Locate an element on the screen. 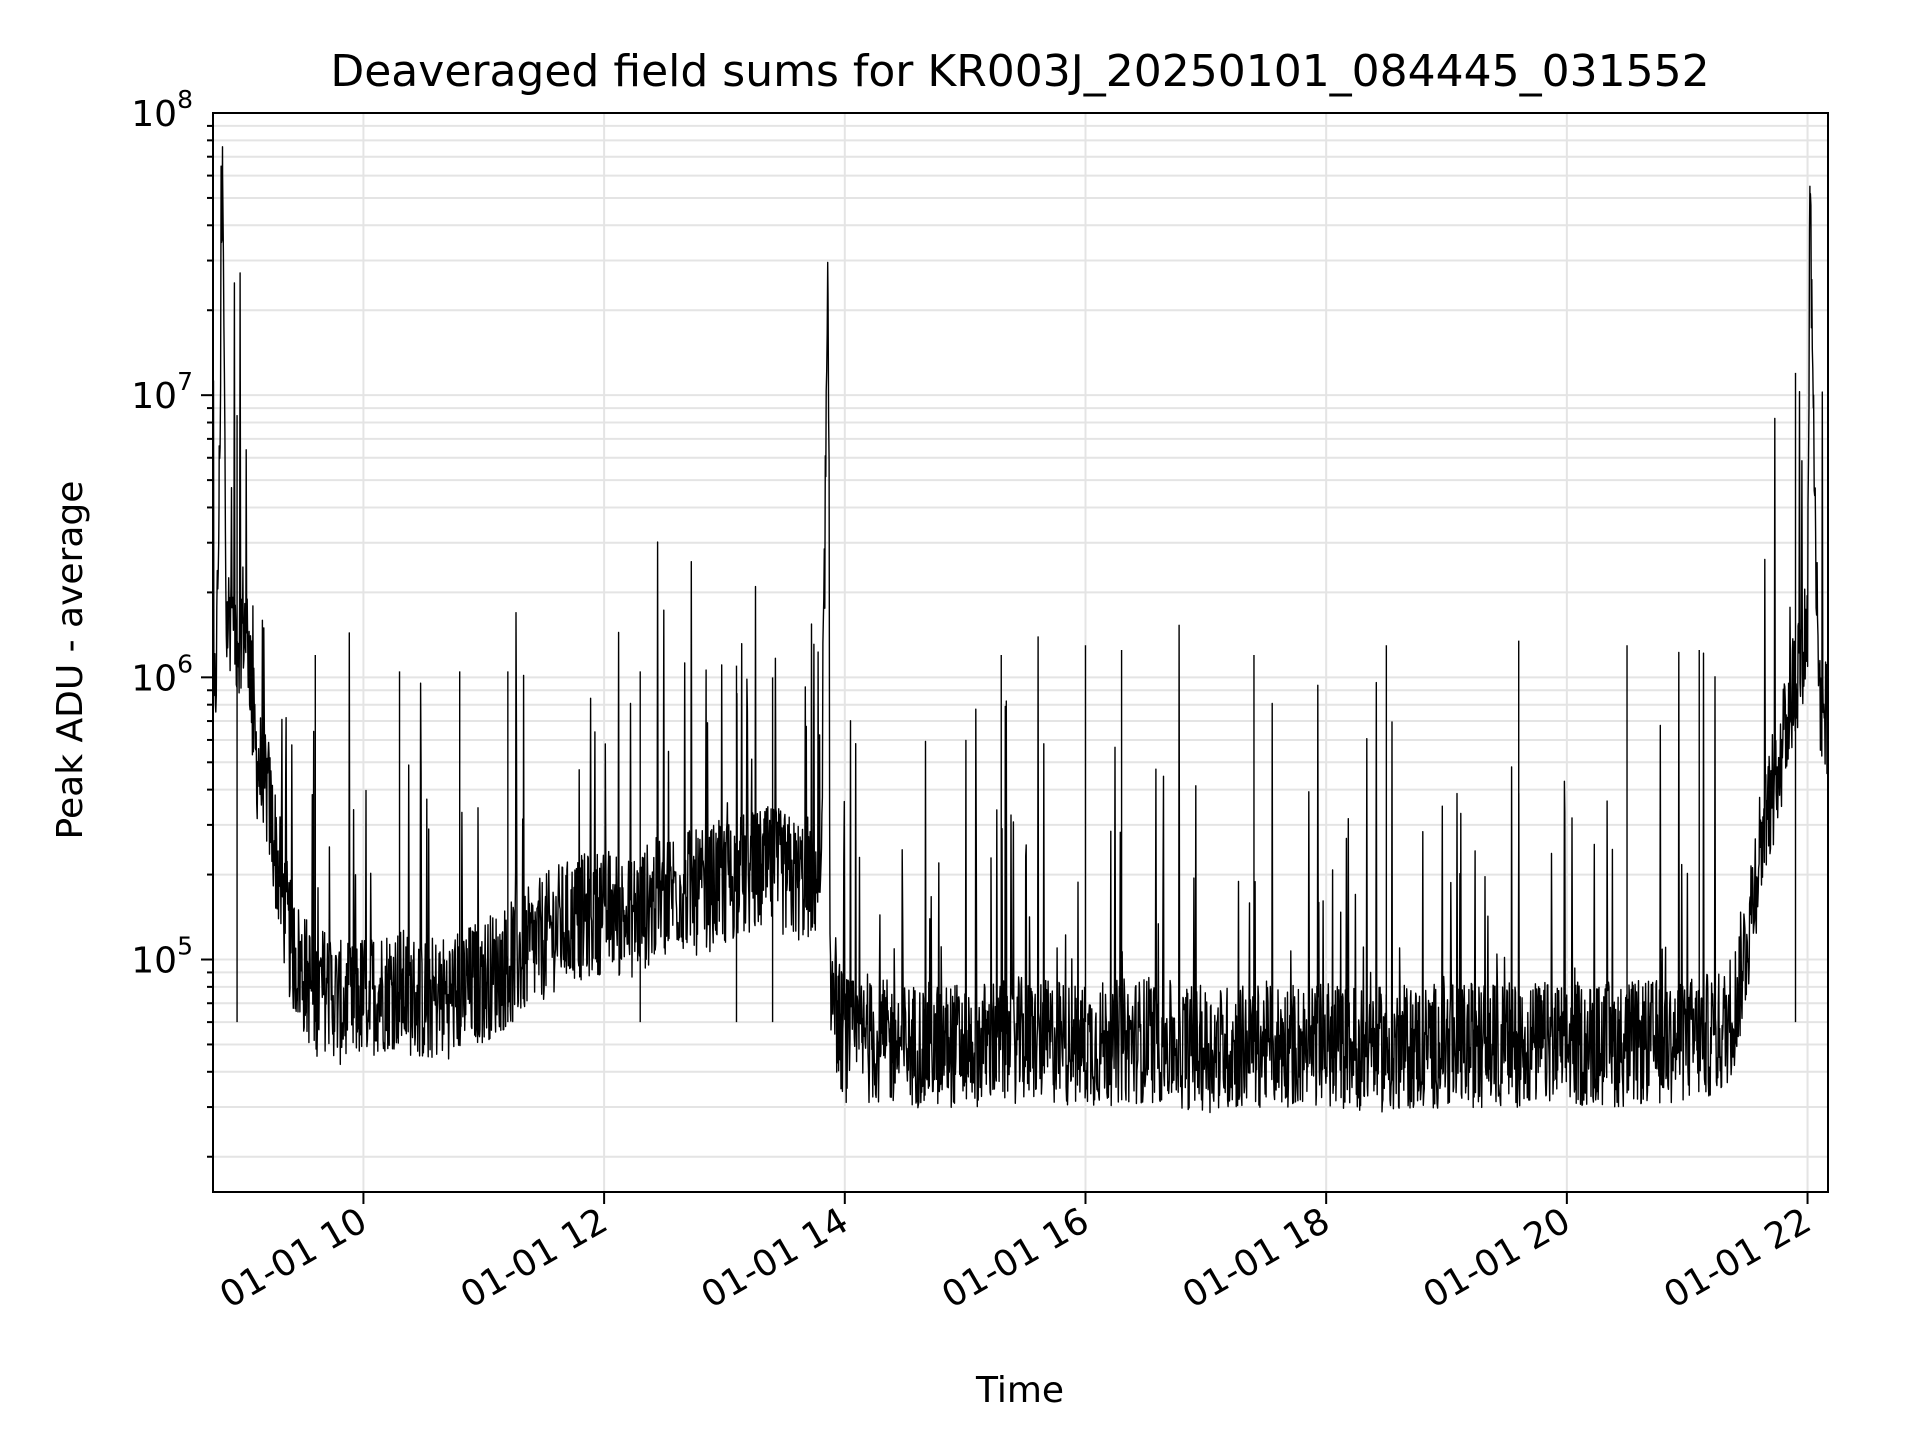 This screenshot has width=1920, height=1440. y-axis-label: Peak ADU - average is located at coordinates (70, 660).